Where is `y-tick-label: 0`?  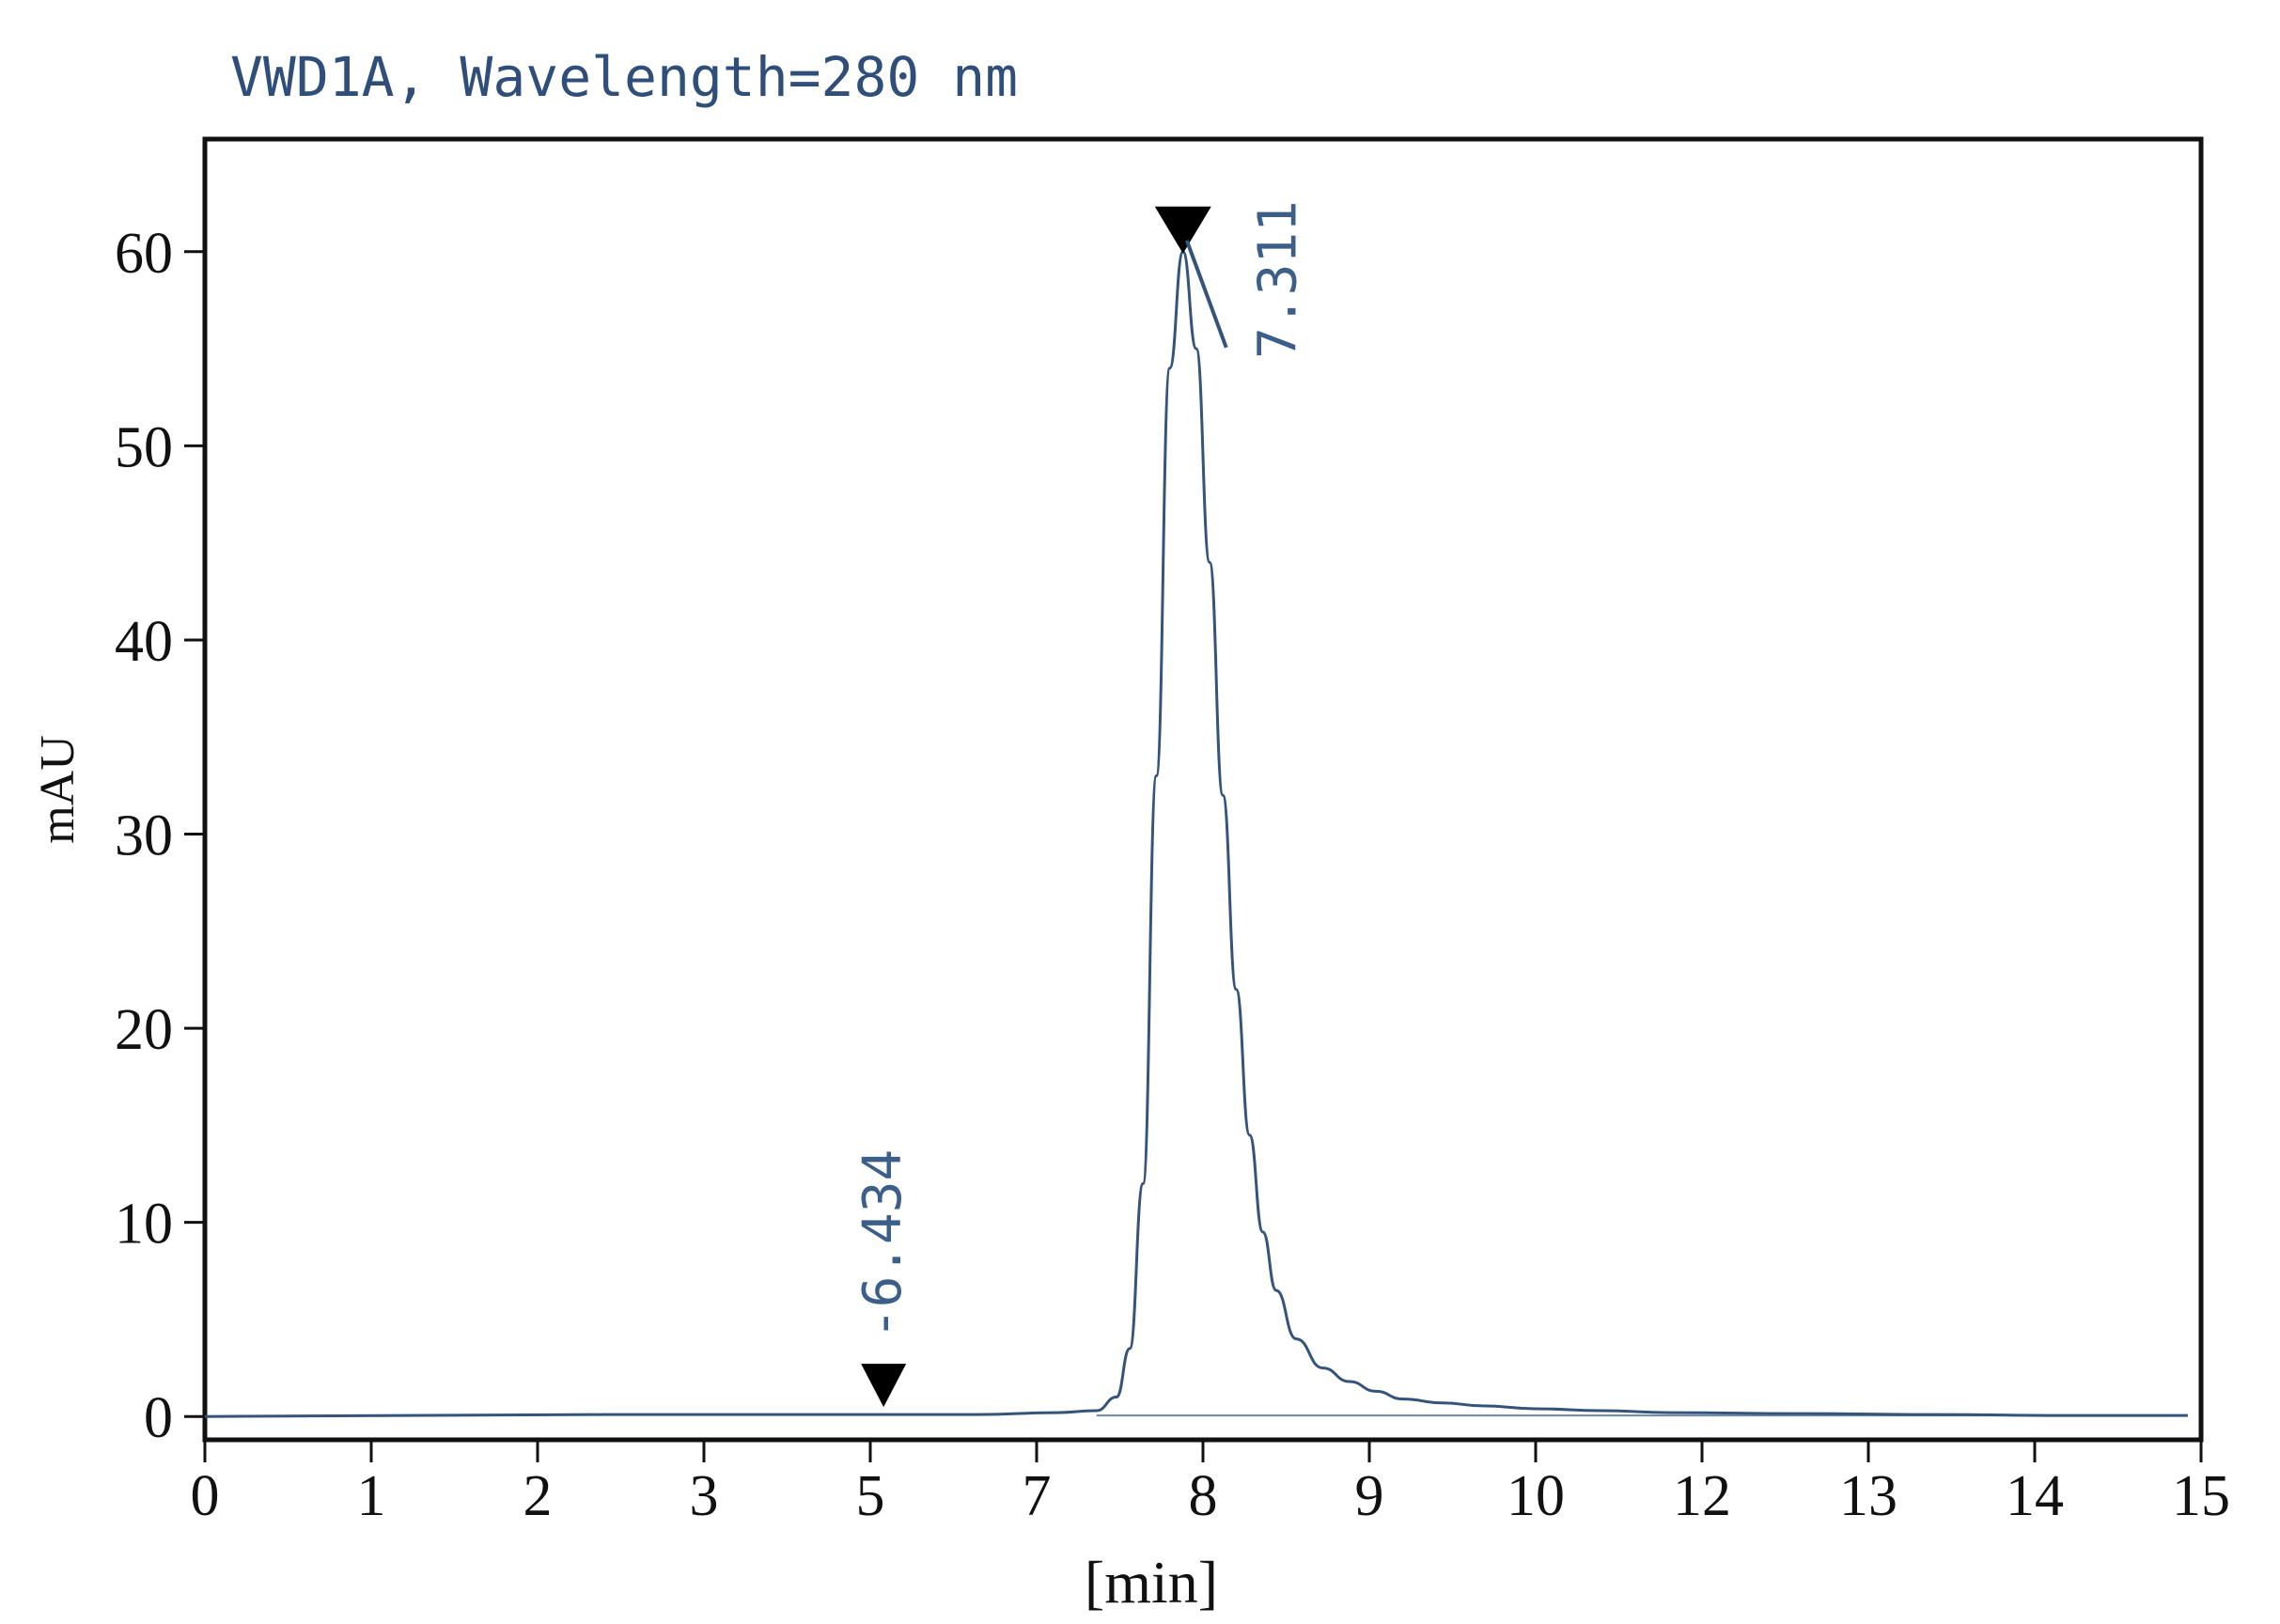
y-tick-label: 0 is located at coordinates (158, 1418).